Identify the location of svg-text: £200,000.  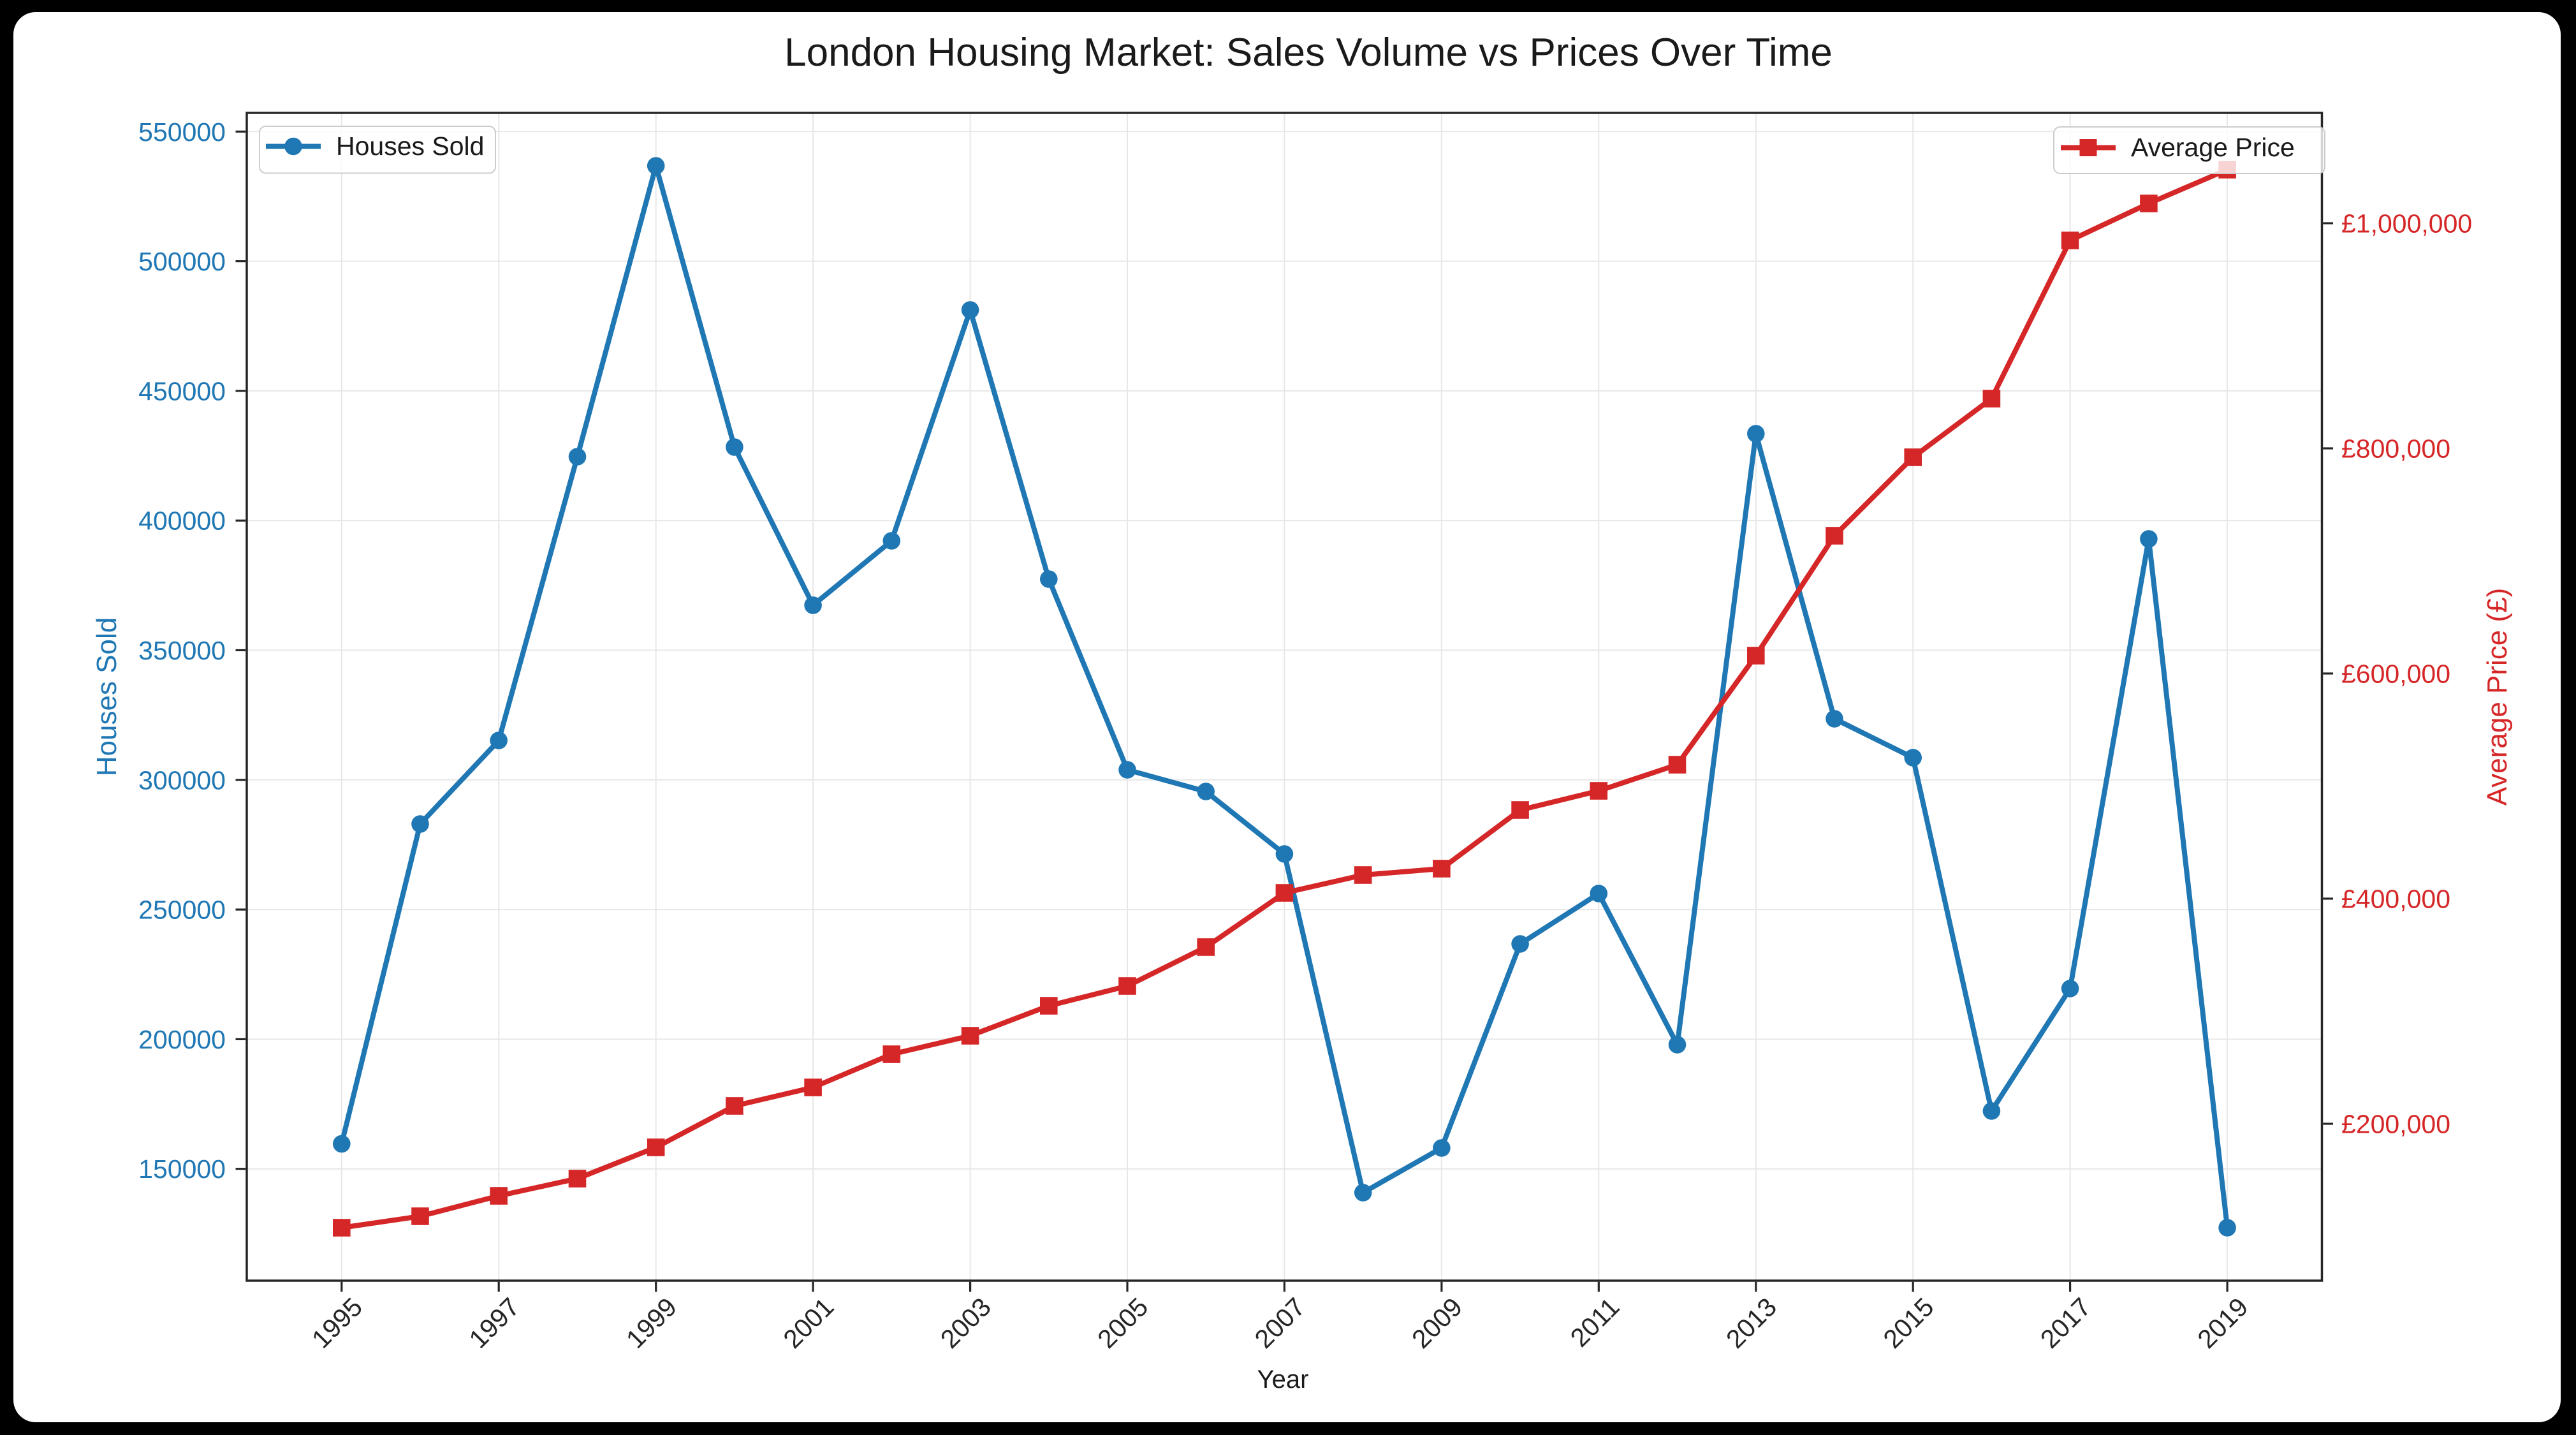
(2395, 1124).